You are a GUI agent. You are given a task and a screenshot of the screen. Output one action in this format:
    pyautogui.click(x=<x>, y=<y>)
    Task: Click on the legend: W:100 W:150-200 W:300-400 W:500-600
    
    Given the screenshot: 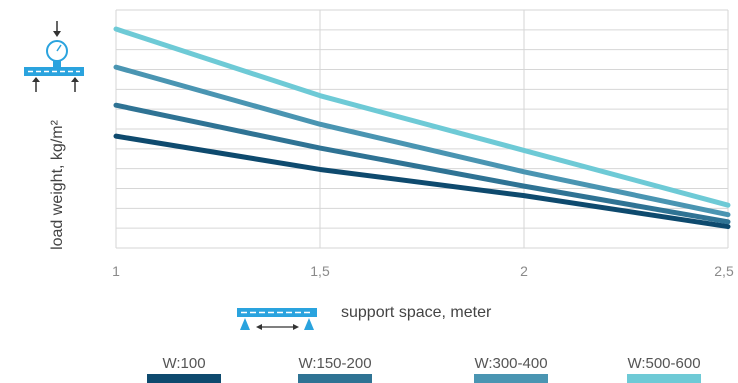 What is the action you would take?
    pyautogui.click(x=424, y=369)
    